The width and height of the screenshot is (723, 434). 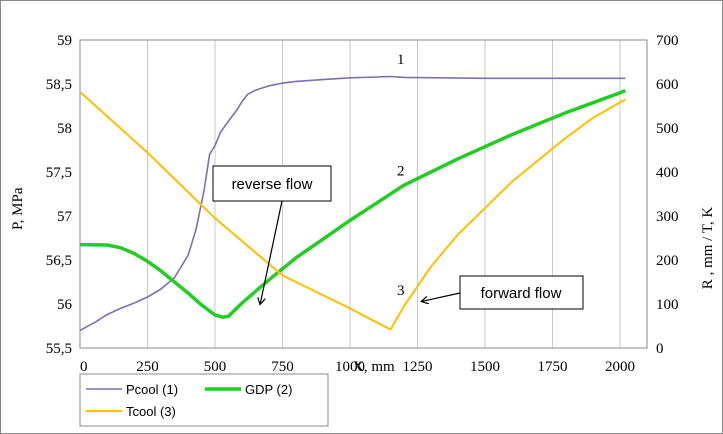 I want to click on y-right-tick-label: 200, so click(x=667, y=261).